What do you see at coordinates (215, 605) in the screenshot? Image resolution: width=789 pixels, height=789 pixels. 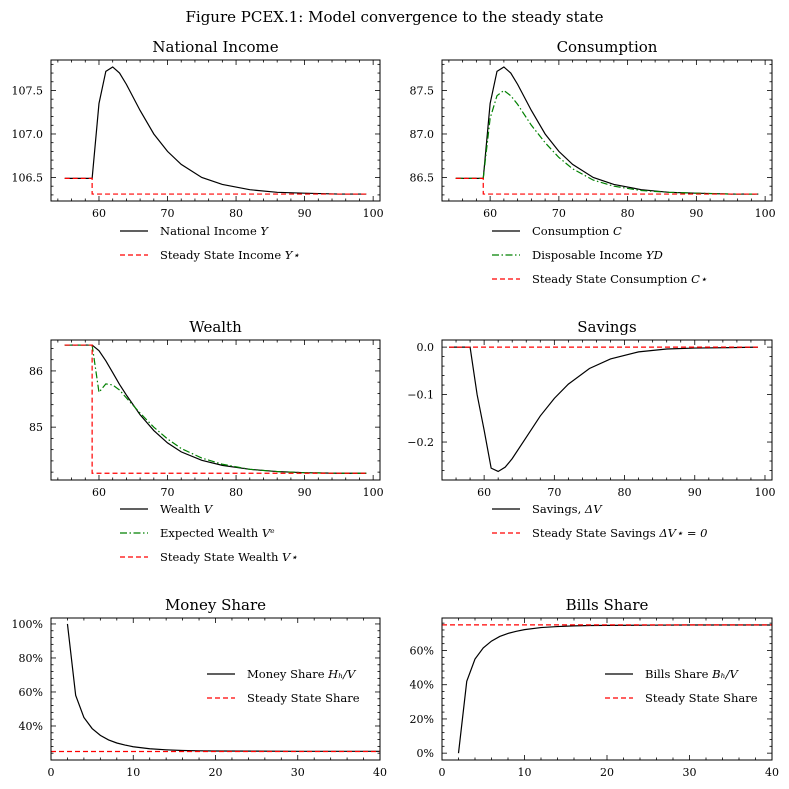 I see `subplot-title: Money Share` at bounding box center [215, 605].